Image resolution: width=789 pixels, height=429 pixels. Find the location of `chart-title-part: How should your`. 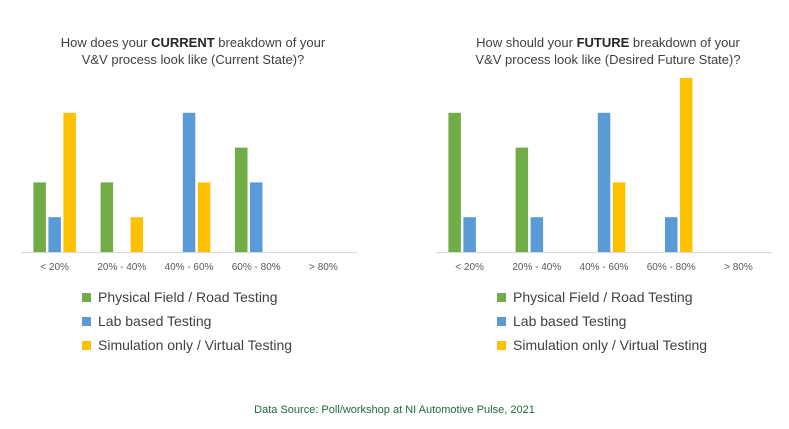

chart-title-part: How should your is located at coordinates (526, 42).